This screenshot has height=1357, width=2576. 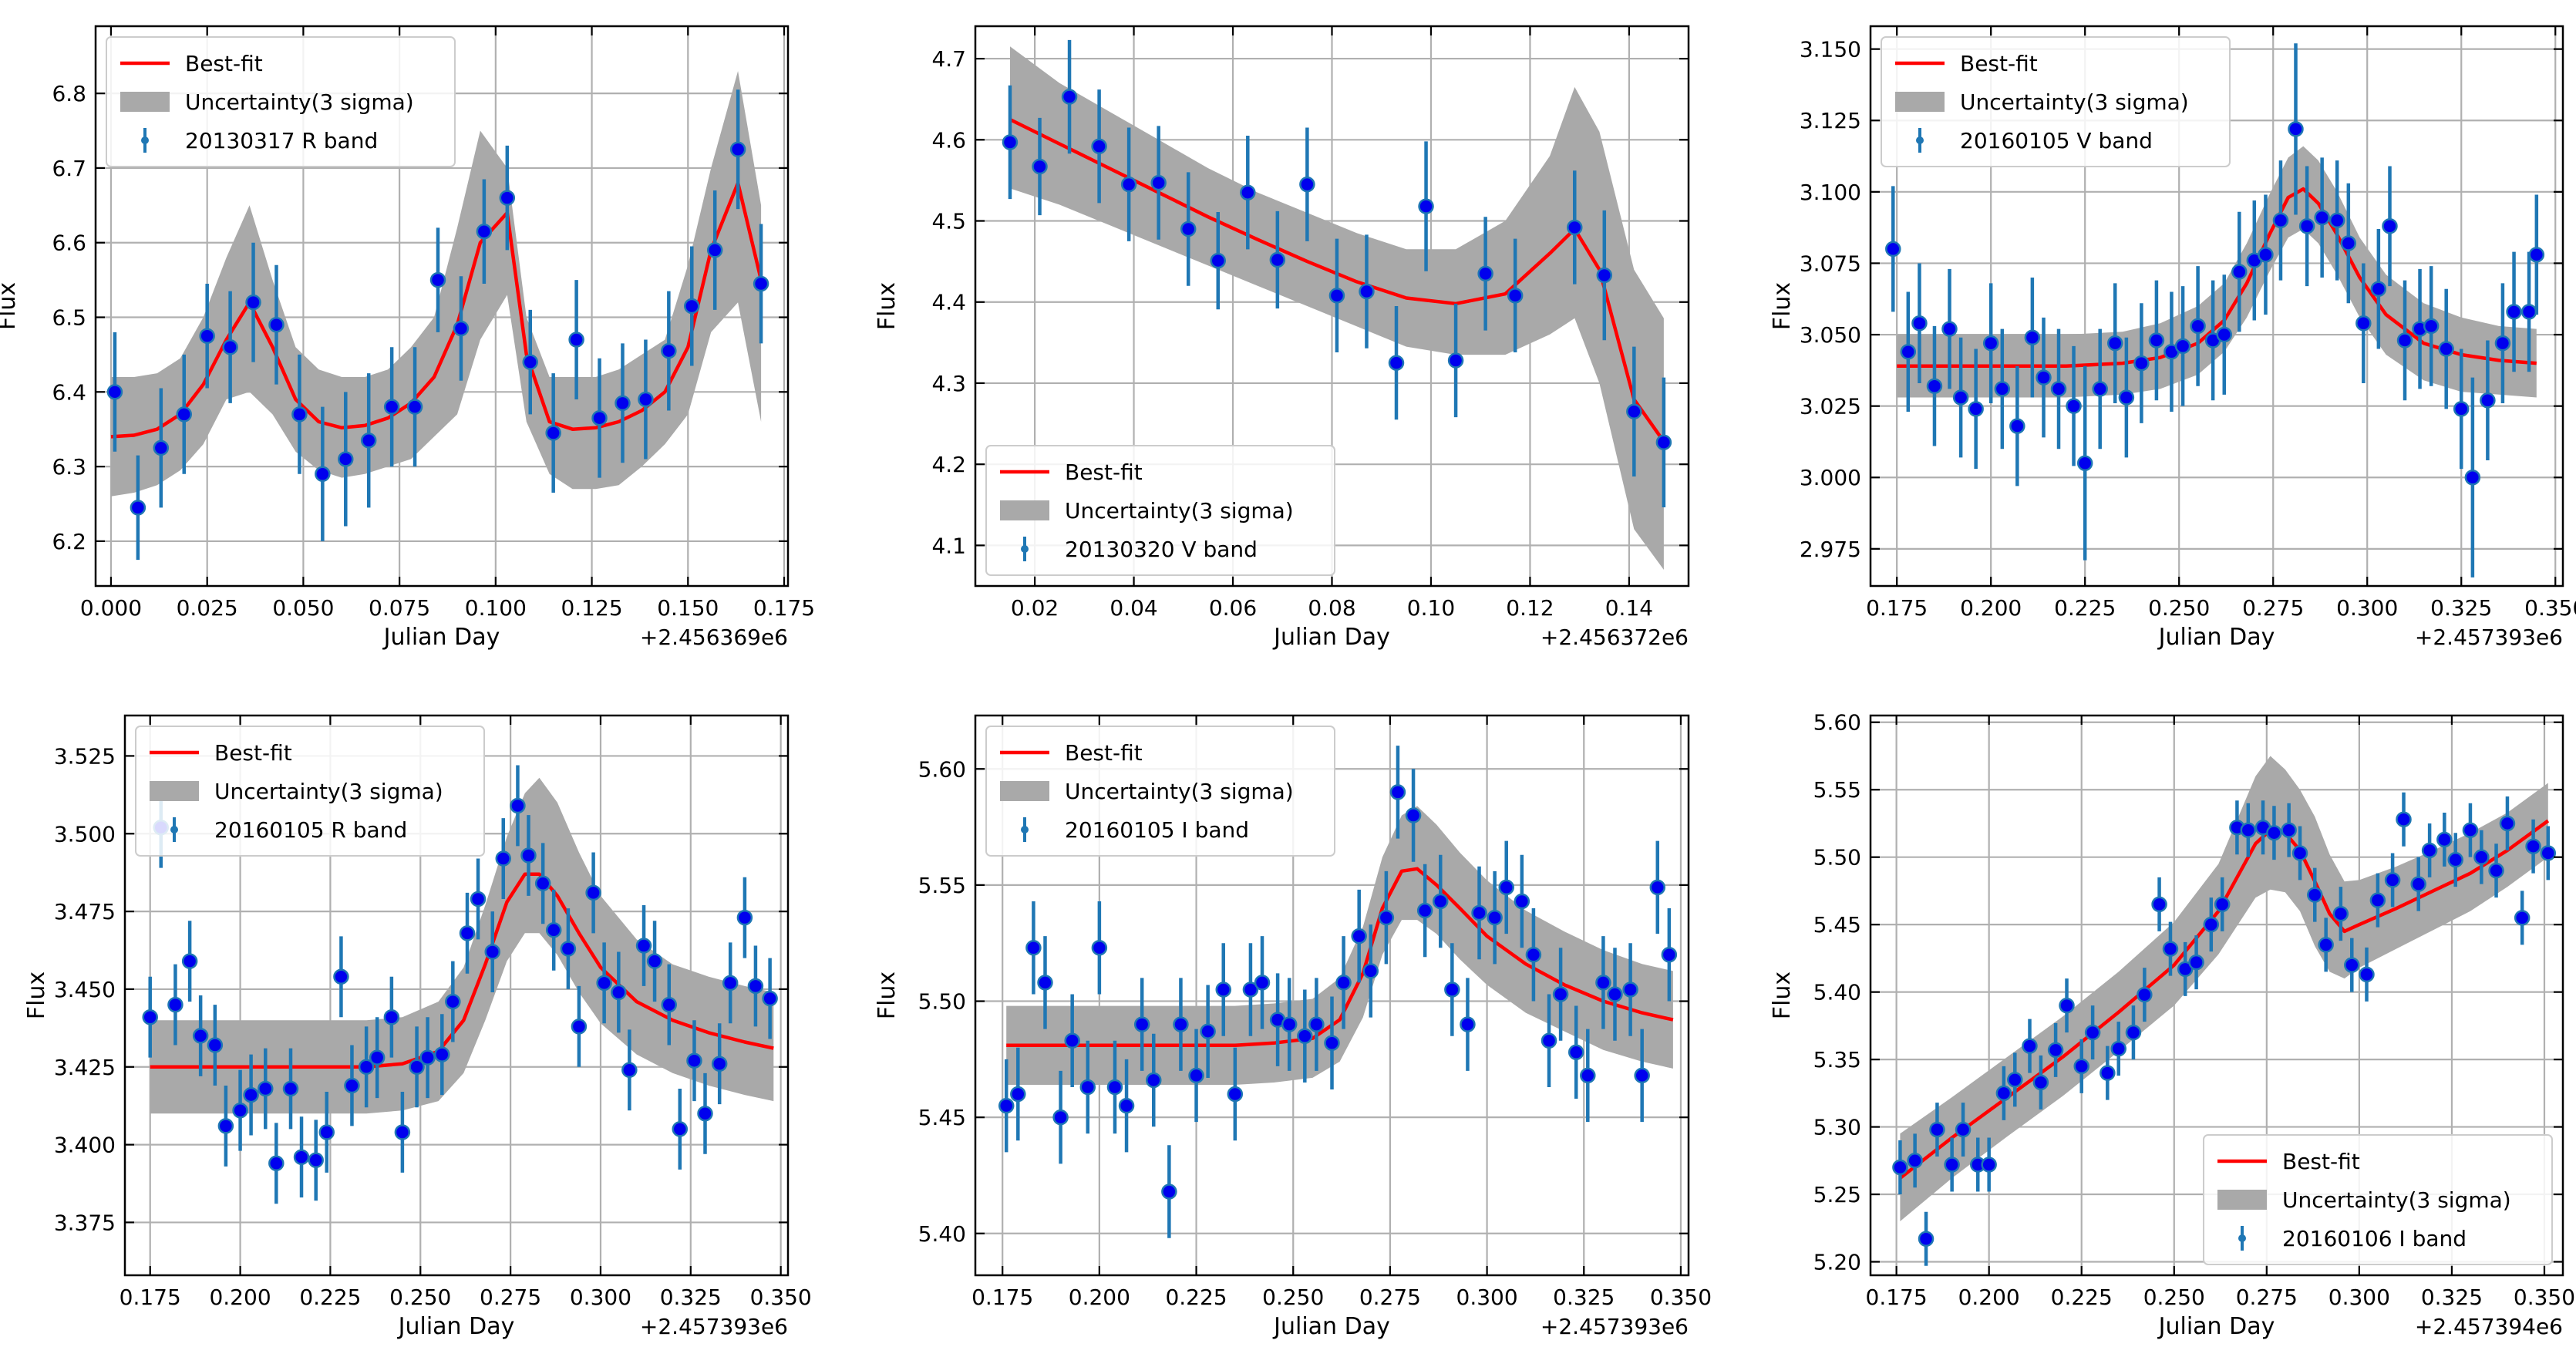 I want to click on y-tick-label: 3.500, so click(x=85, y=834).